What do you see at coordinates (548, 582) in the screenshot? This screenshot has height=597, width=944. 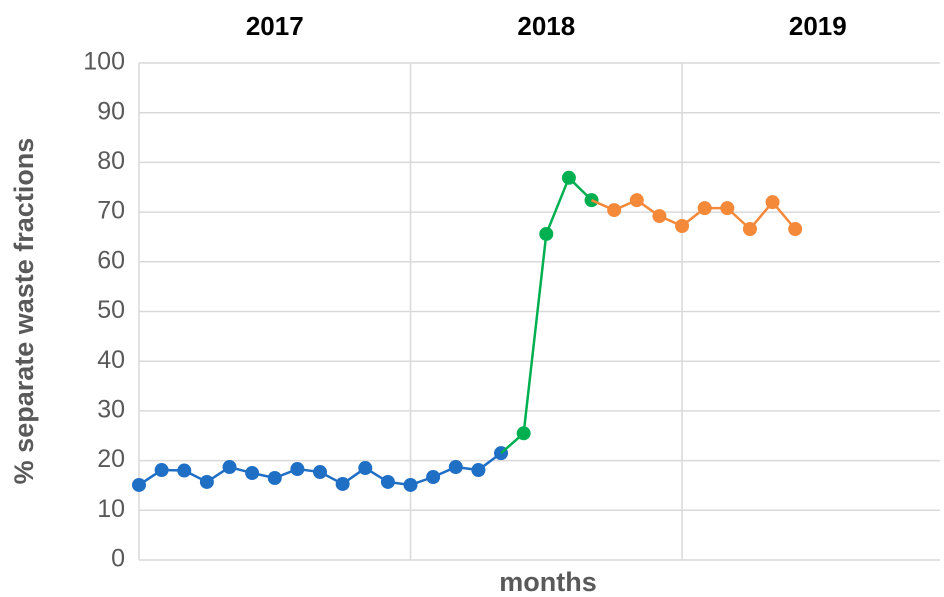 I see `x-axis-title: months` at bounding box center [548, 582].